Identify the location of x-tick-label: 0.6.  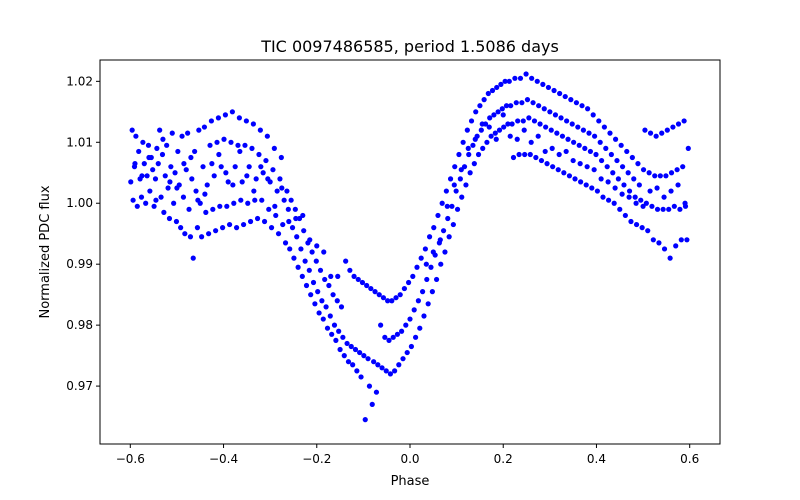
(689, 459).